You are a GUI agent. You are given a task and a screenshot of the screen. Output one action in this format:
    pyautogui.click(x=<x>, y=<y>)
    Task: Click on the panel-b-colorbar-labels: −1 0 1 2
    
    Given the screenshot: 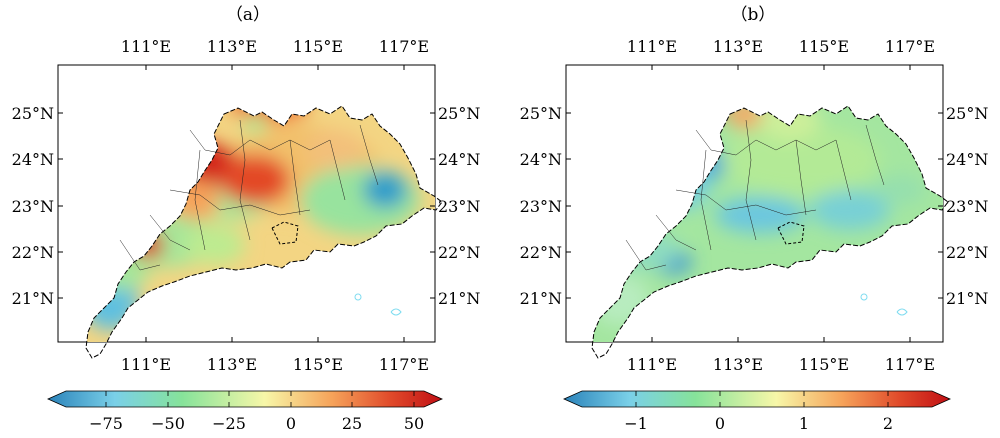 What is the action you would take?
    pyautogui.click(x=758, y=423)
    